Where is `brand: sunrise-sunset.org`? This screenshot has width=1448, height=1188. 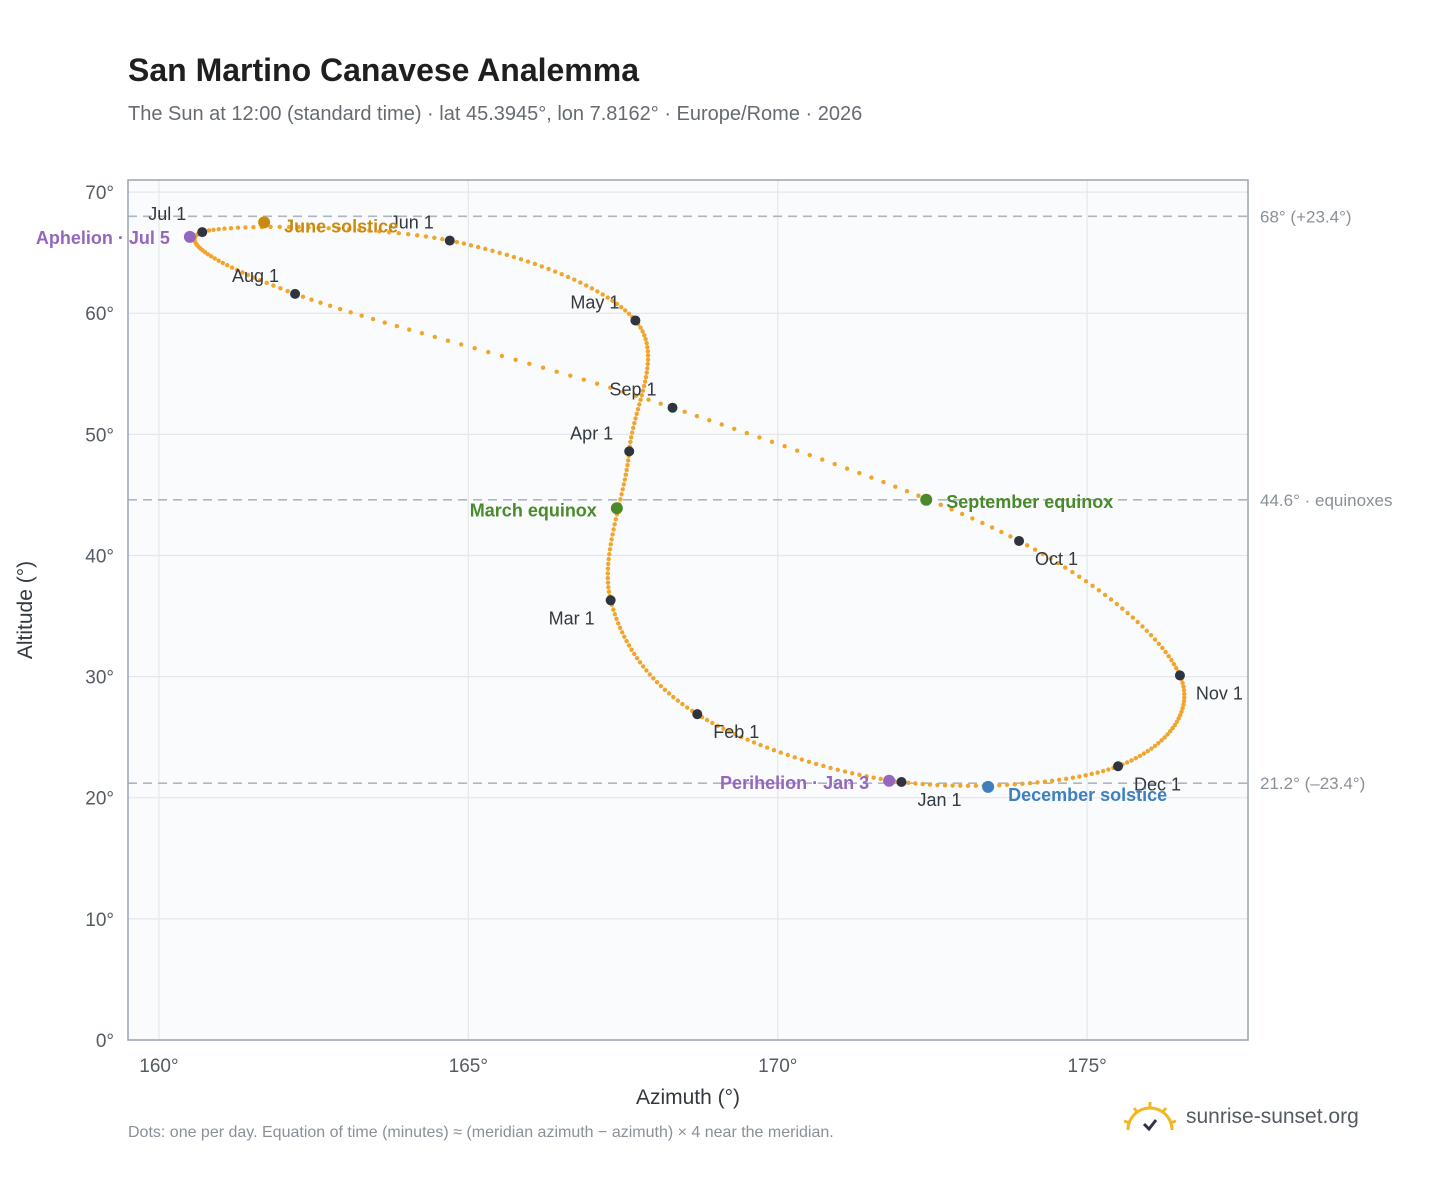 brand: sunrise-sunset.org is located at coordinates (1240, 1117).